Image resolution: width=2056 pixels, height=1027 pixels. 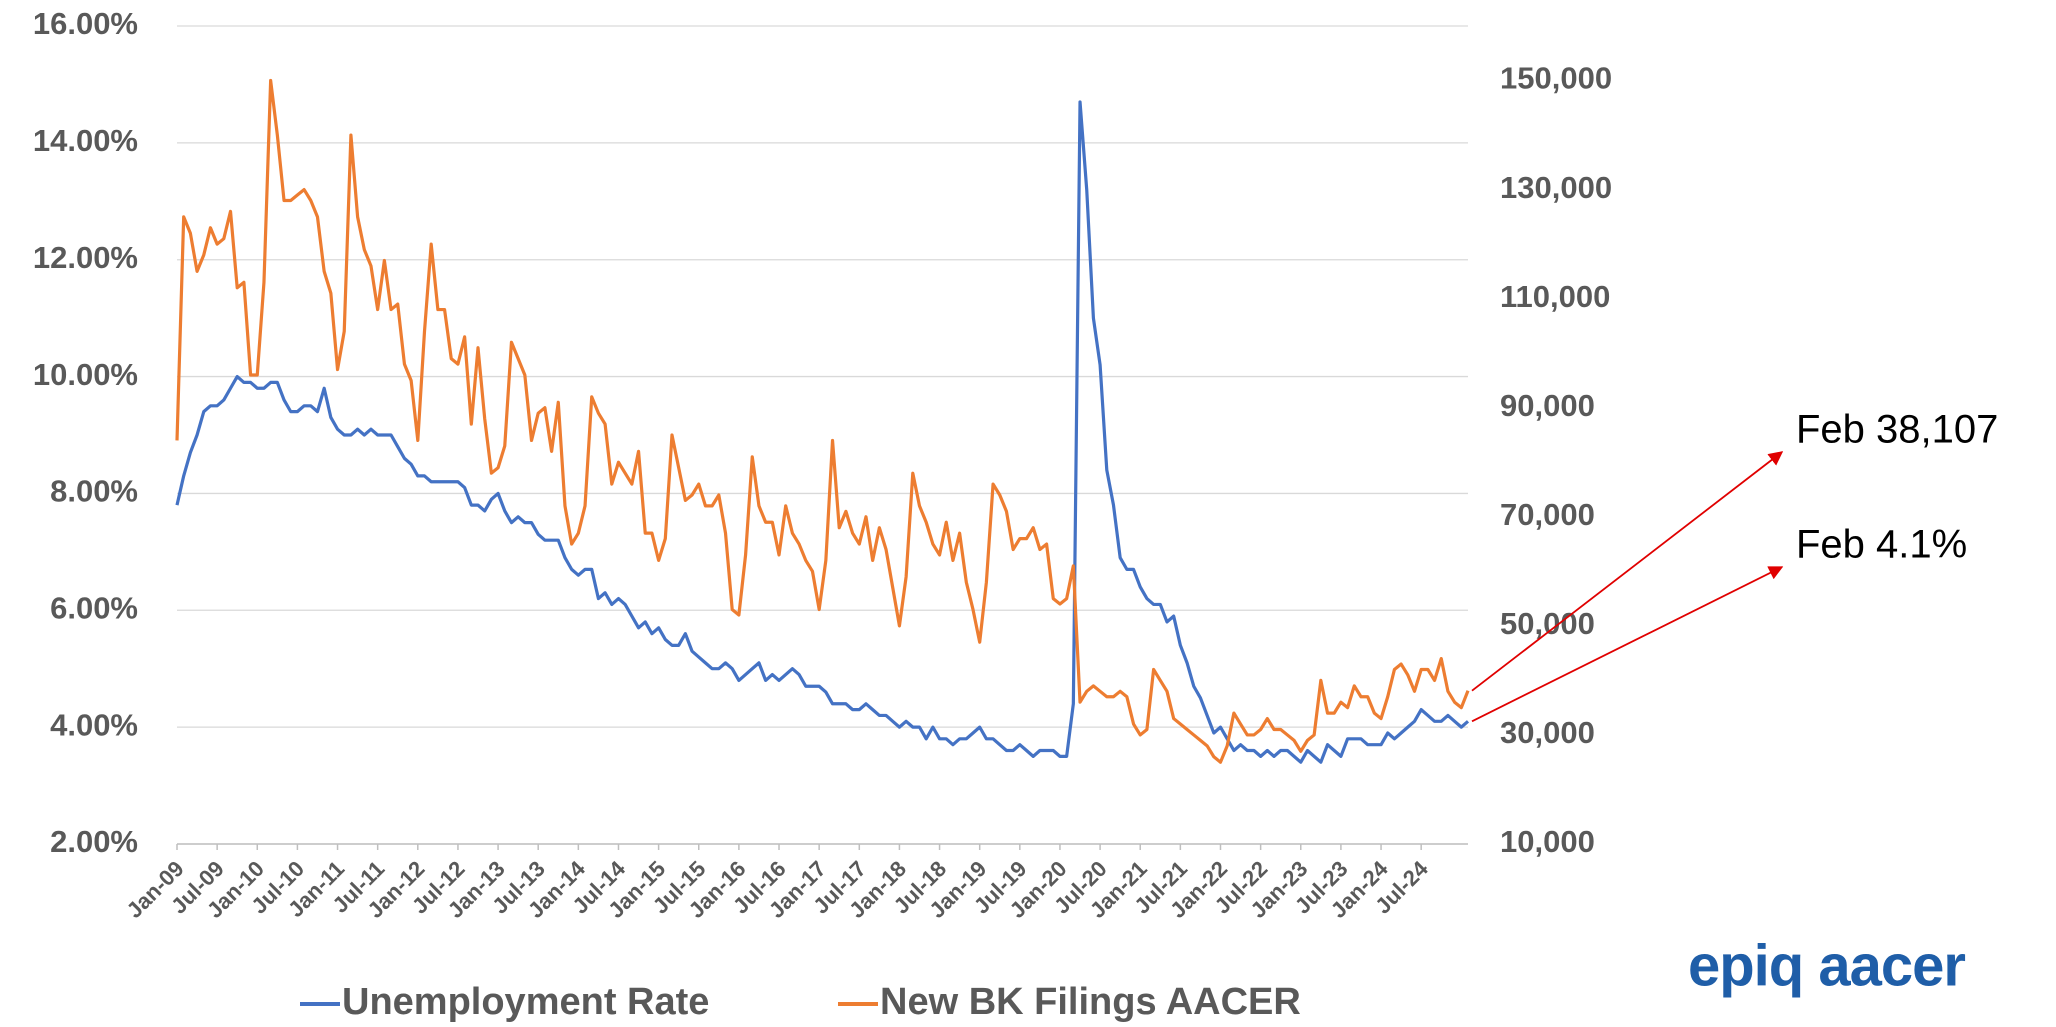 I want to click on annotation: Feb 38,107, so click(x=1897, y=430).